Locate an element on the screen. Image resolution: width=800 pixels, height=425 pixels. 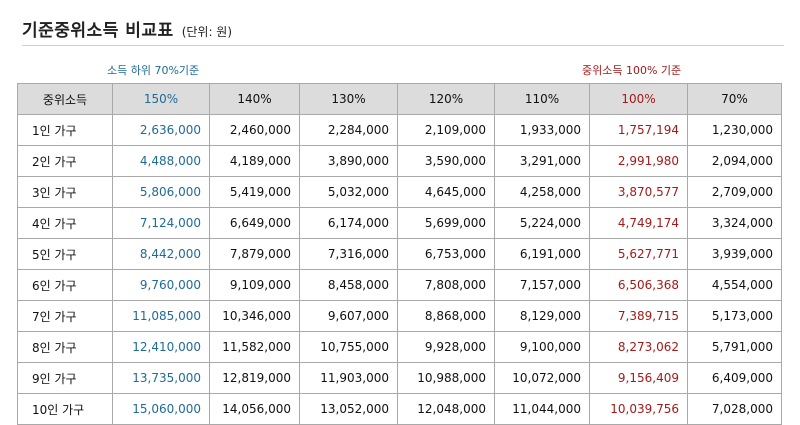
income-cell: 2,636,000 is located at coordinates (161, 130).